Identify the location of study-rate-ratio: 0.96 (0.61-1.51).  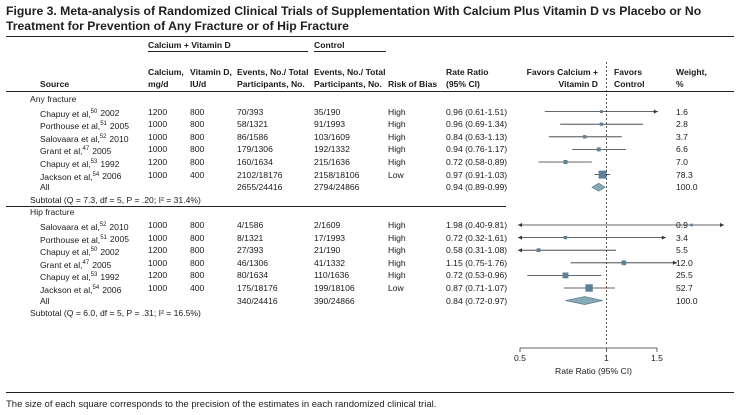
(477, 111).